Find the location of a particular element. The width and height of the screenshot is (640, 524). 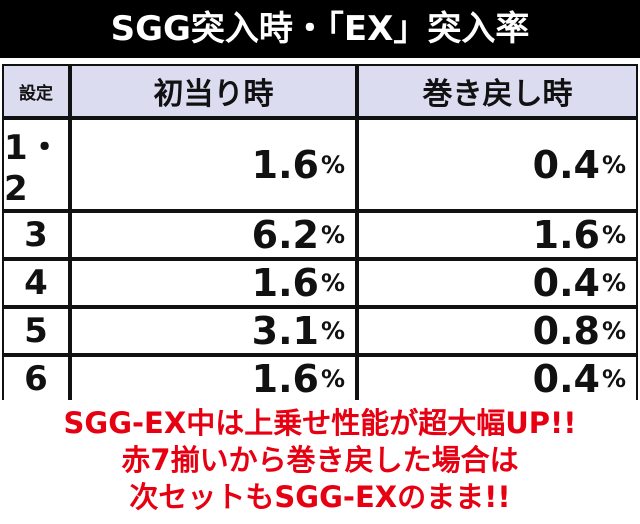

footer-line: 赤7揃いから巻き戻した場合は is located at coordinates (320, 460).